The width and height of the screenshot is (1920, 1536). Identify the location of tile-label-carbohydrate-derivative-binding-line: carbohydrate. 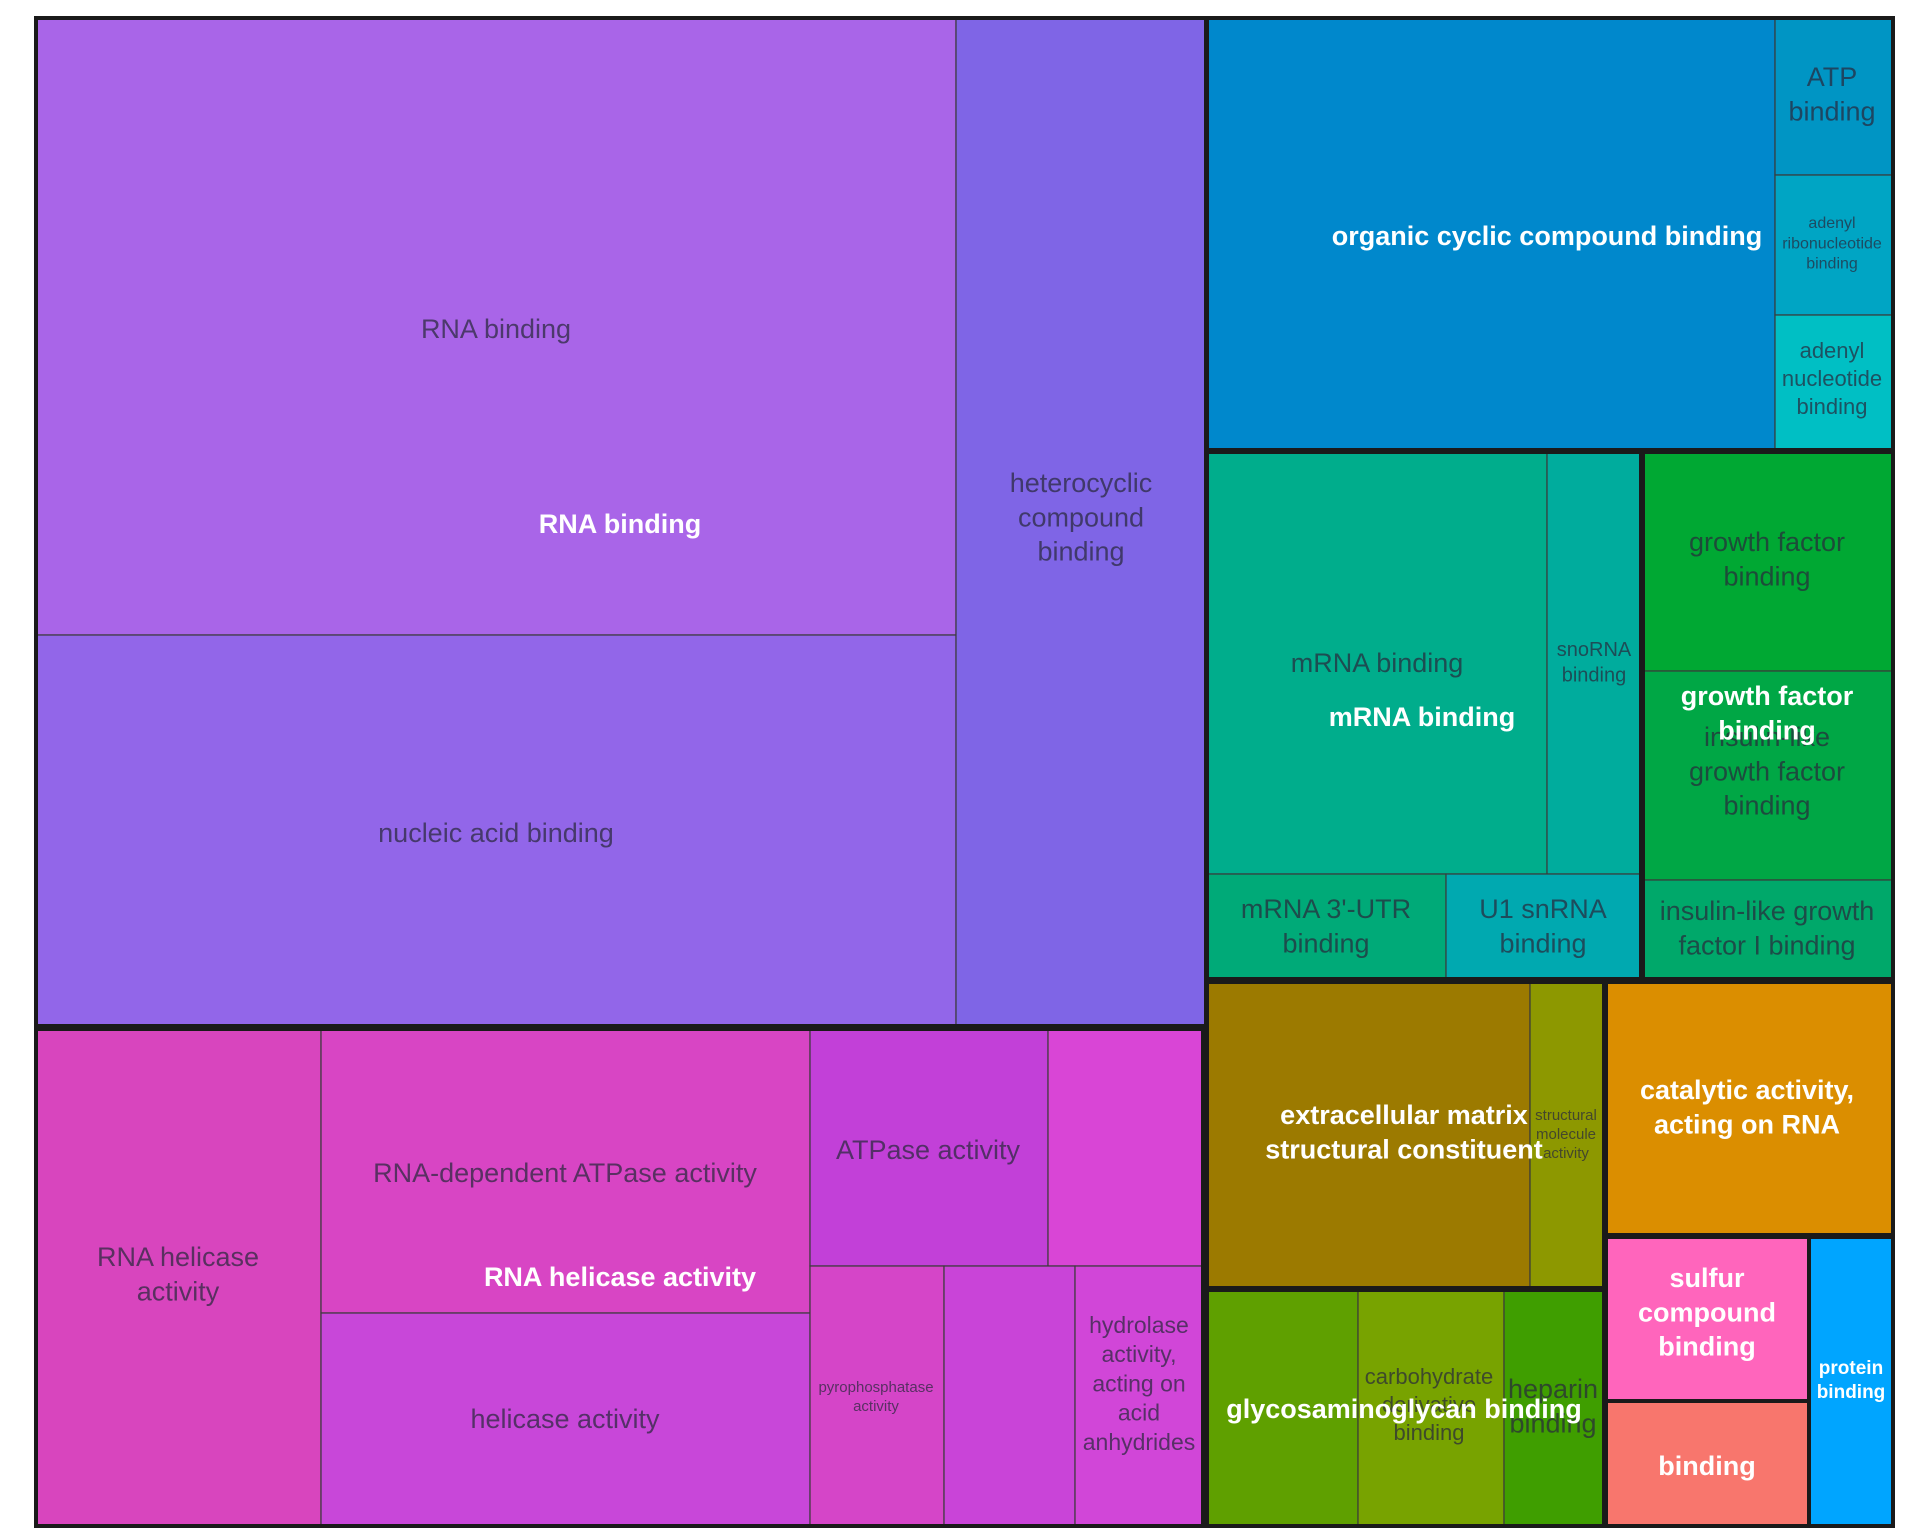
(1429, 1376).